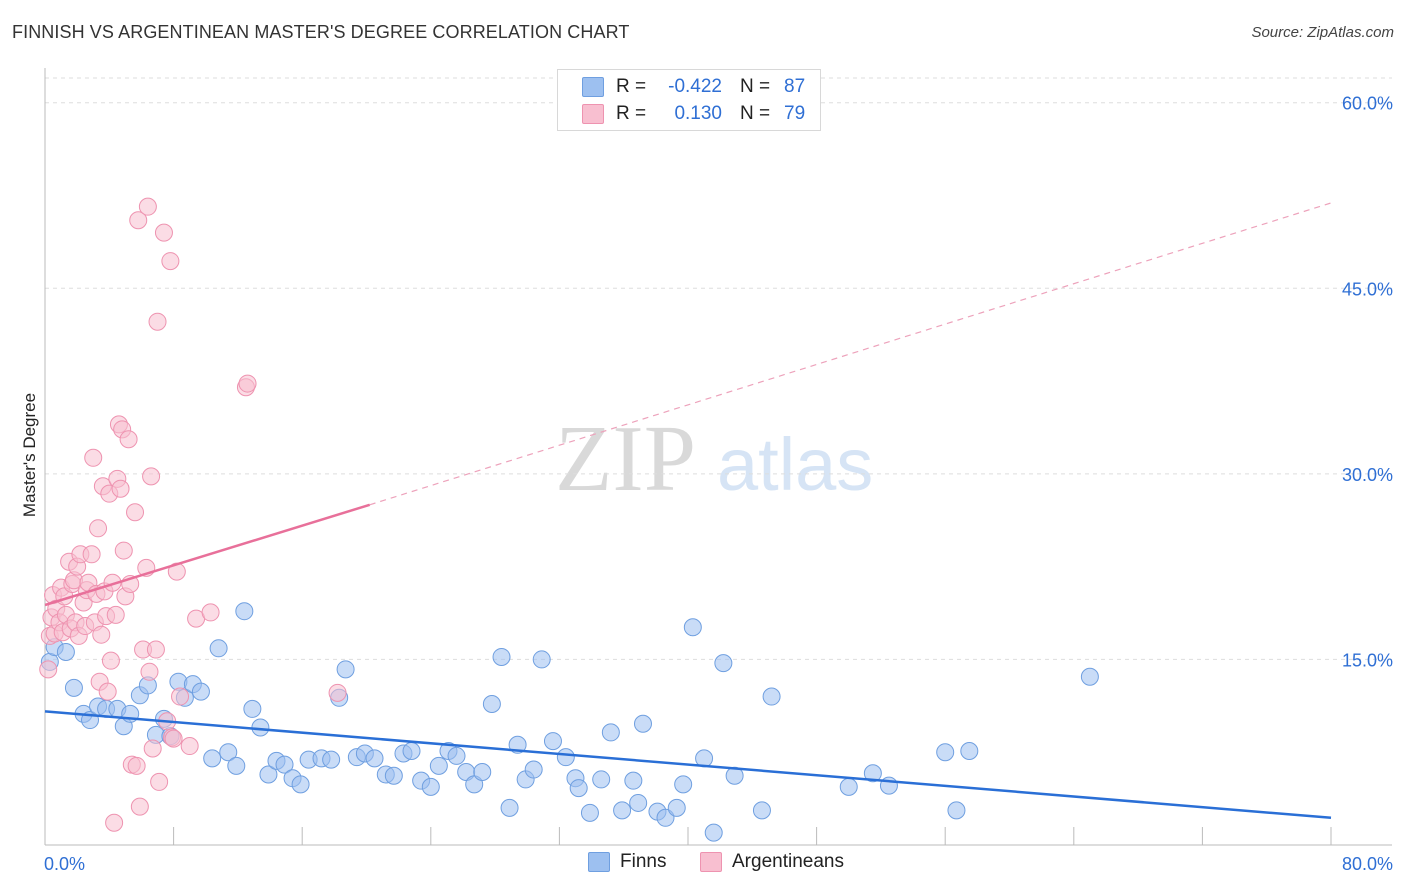  I want to click on trend-line-finns, so click(688, 765).